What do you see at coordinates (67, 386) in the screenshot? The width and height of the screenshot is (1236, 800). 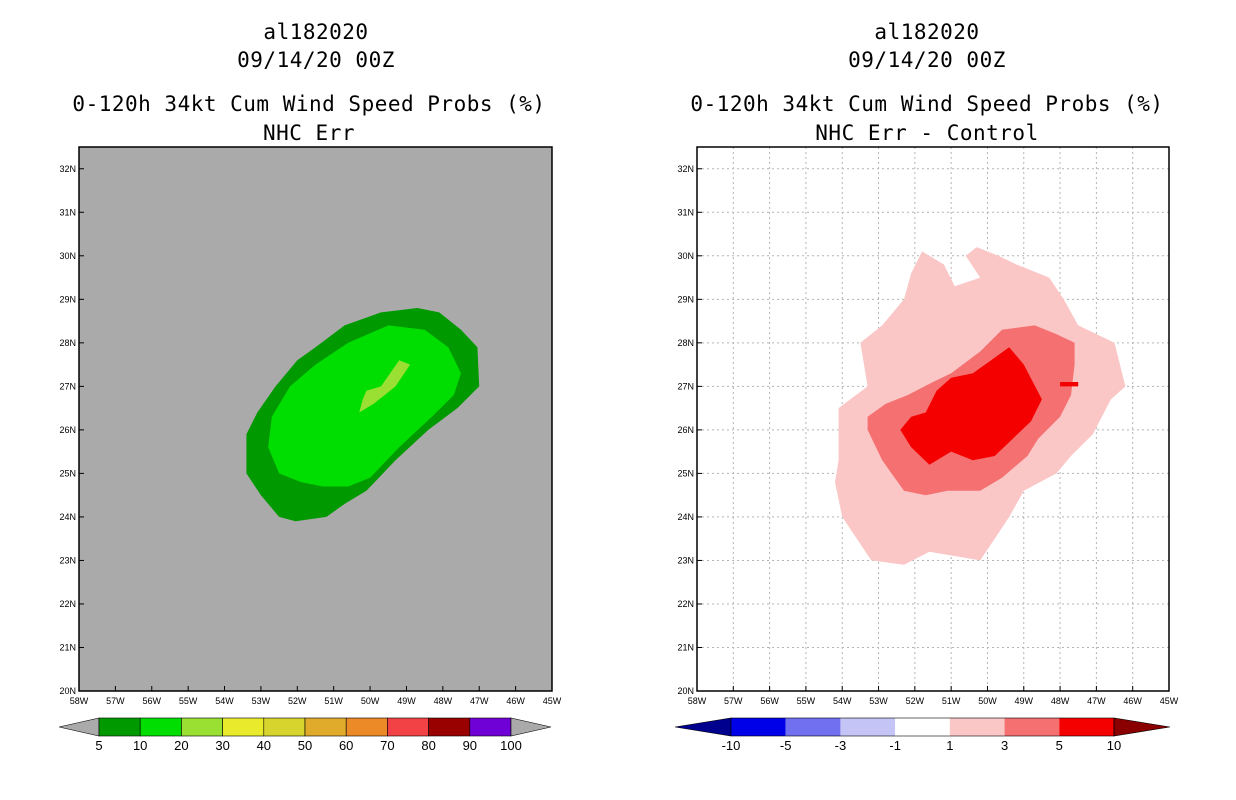 I see `y-tick-label: 27N` at bounding box center [67, 386].